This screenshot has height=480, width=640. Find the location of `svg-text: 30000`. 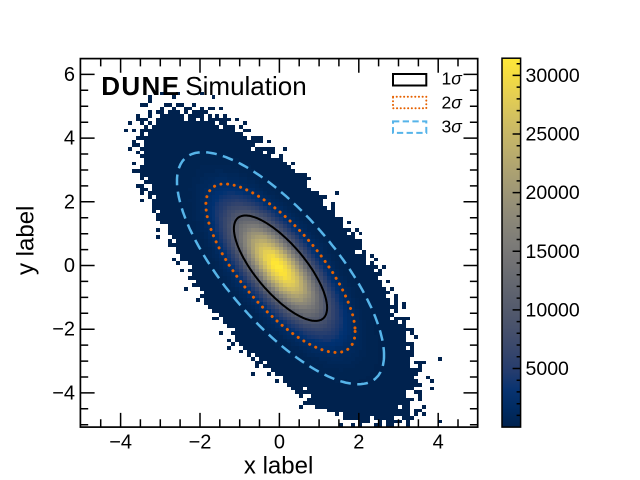

svg-text: 30000 is located at coordinates (553, 76).